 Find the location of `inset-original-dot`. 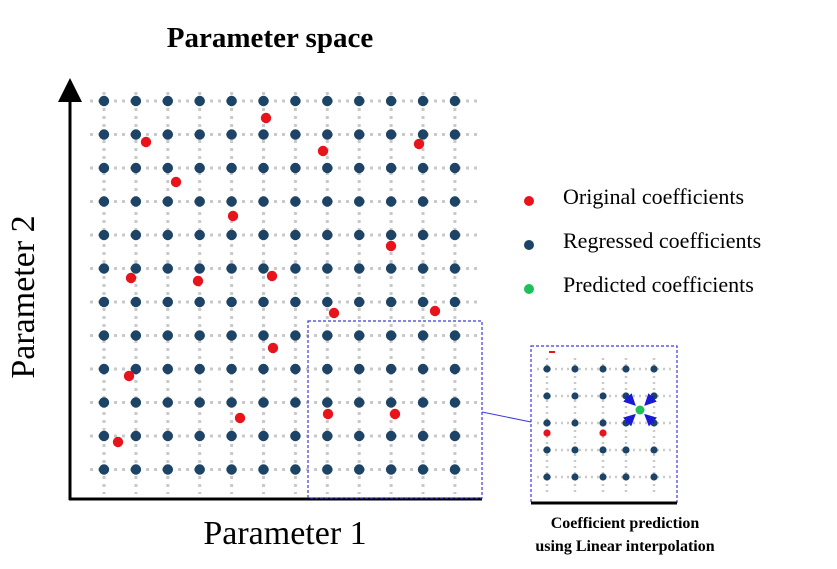

inset-original-dot is located at coordinates (547, 433).